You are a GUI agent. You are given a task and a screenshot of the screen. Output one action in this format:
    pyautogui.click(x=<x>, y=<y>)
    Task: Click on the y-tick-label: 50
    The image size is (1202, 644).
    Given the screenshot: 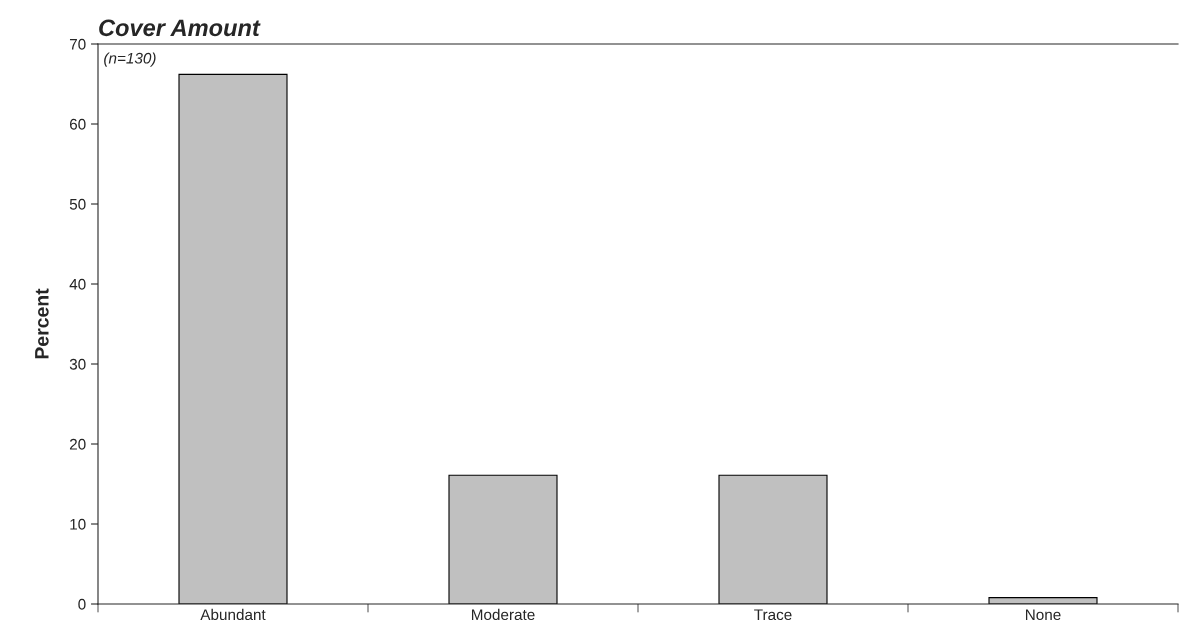 What is the action you would take?
    pyautogui.click(x=77, y=204)
    